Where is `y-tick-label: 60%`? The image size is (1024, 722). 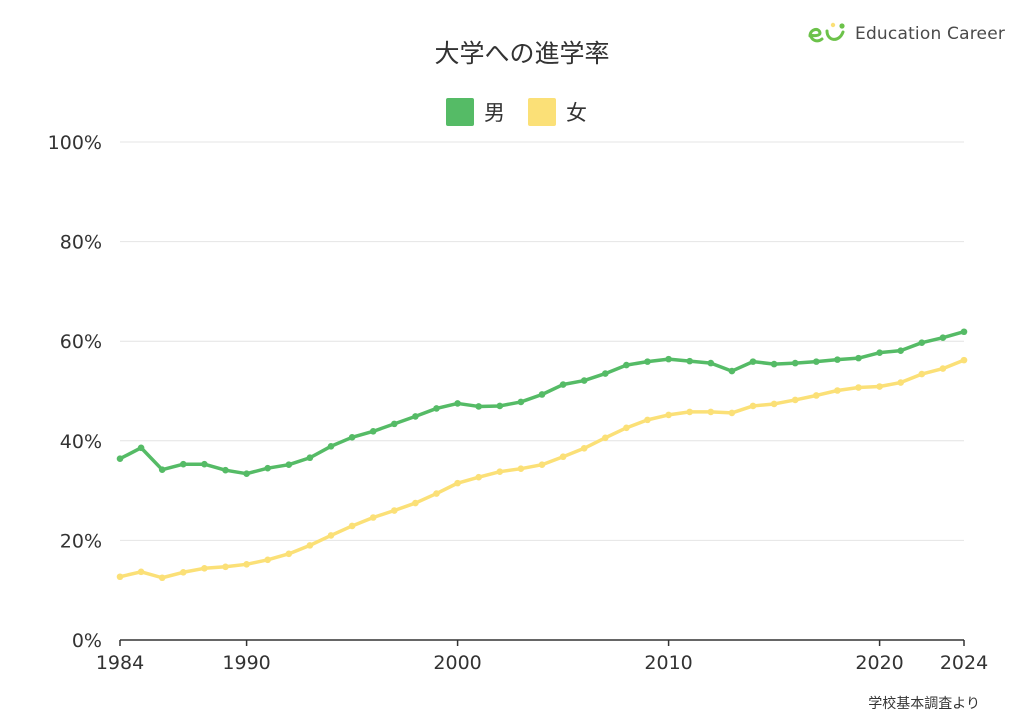 y-tick-label: 60% is located at coordinates (81, 342).